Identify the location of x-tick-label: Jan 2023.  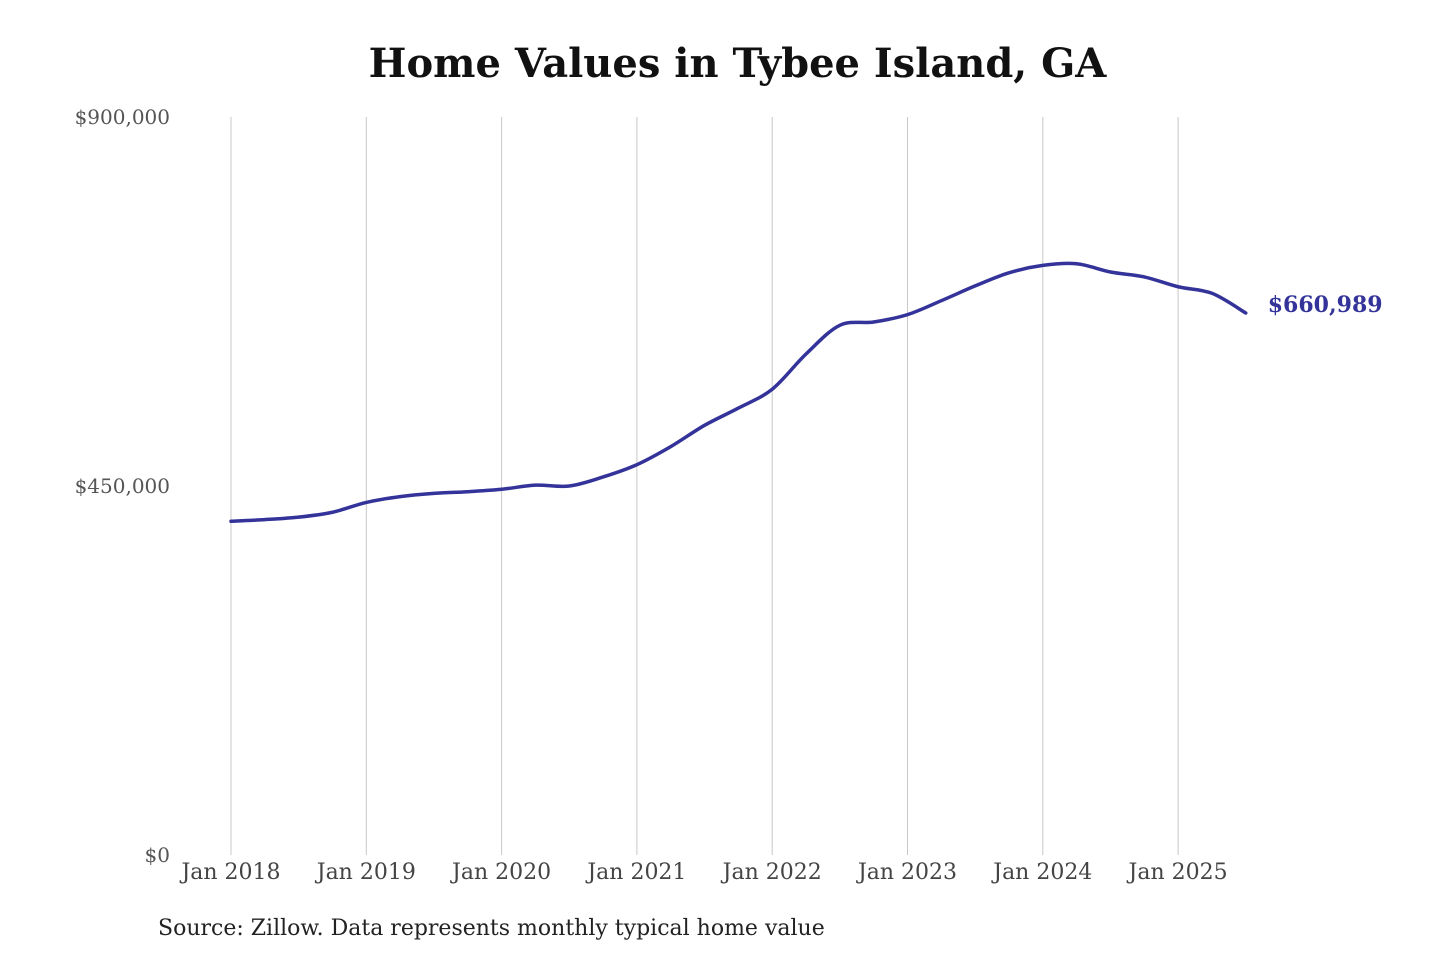
(906, 872).